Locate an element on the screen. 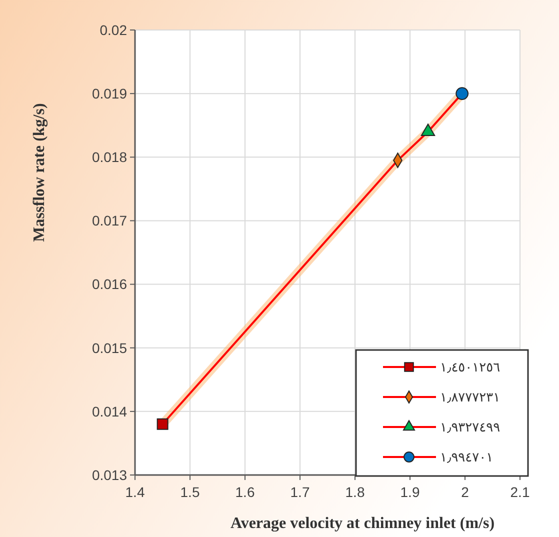  legend-label: ١٫٩٣٢٧٤٩٩ is located at coordinates (470, 428).